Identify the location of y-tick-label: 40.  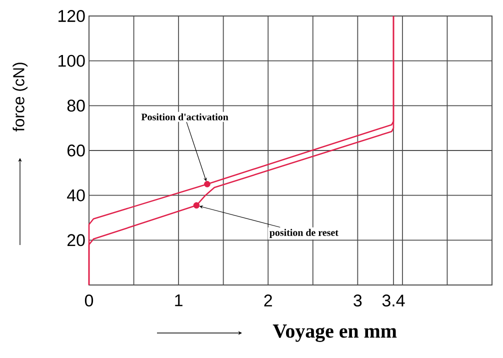
(76, 195).